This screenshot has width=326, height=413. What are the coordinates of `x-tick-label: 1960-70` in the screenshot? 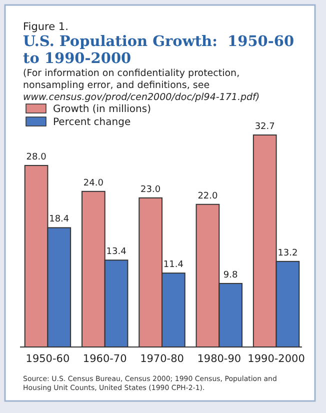 It's located at (104, 359).